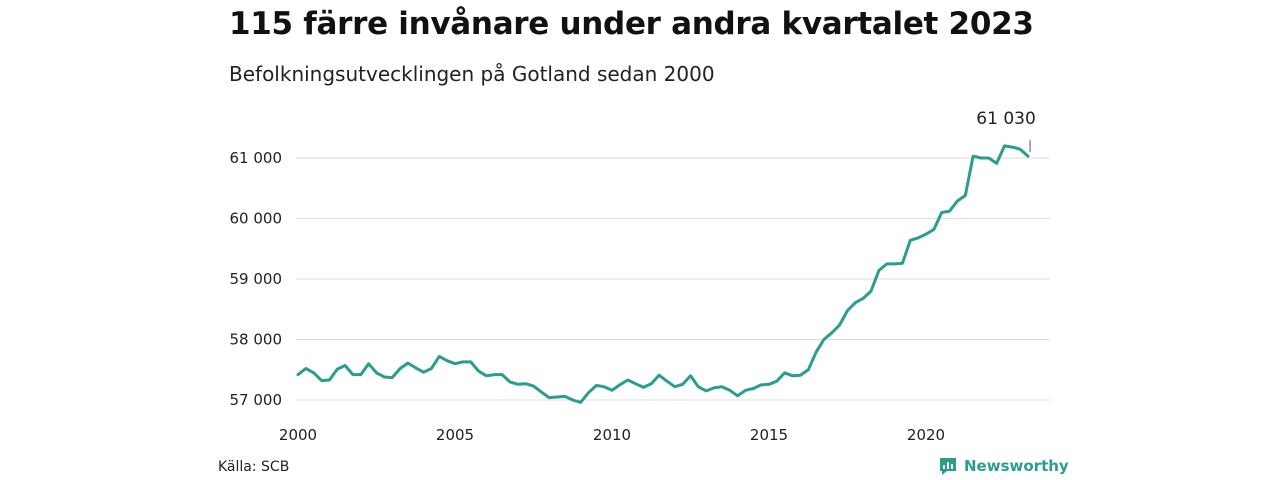 The image size is (1280, 480). Describe the element at coordinates (256, 219) in the screenshot. I see `y-tick-label: 60 000` at that location.